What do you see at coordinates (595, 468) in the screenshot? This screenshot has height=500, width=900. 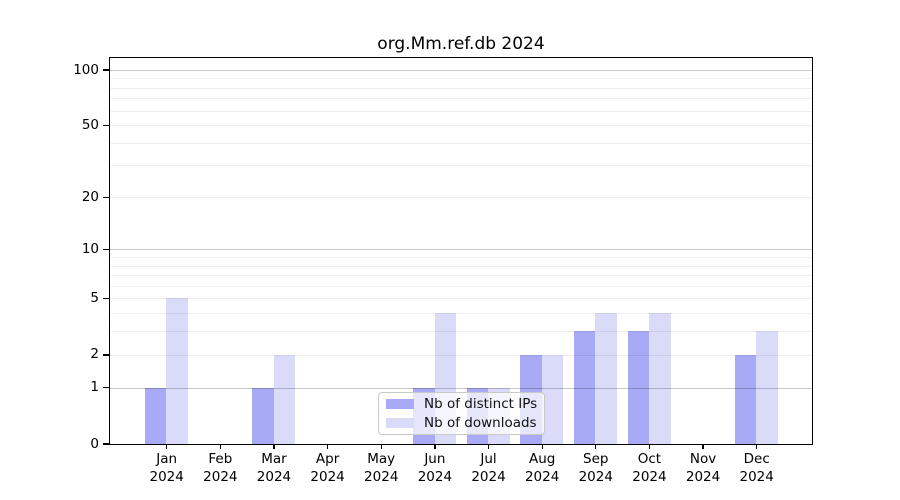 I see `x-tick-label-sep: Sep 2024` at bounding box center [595, 468].